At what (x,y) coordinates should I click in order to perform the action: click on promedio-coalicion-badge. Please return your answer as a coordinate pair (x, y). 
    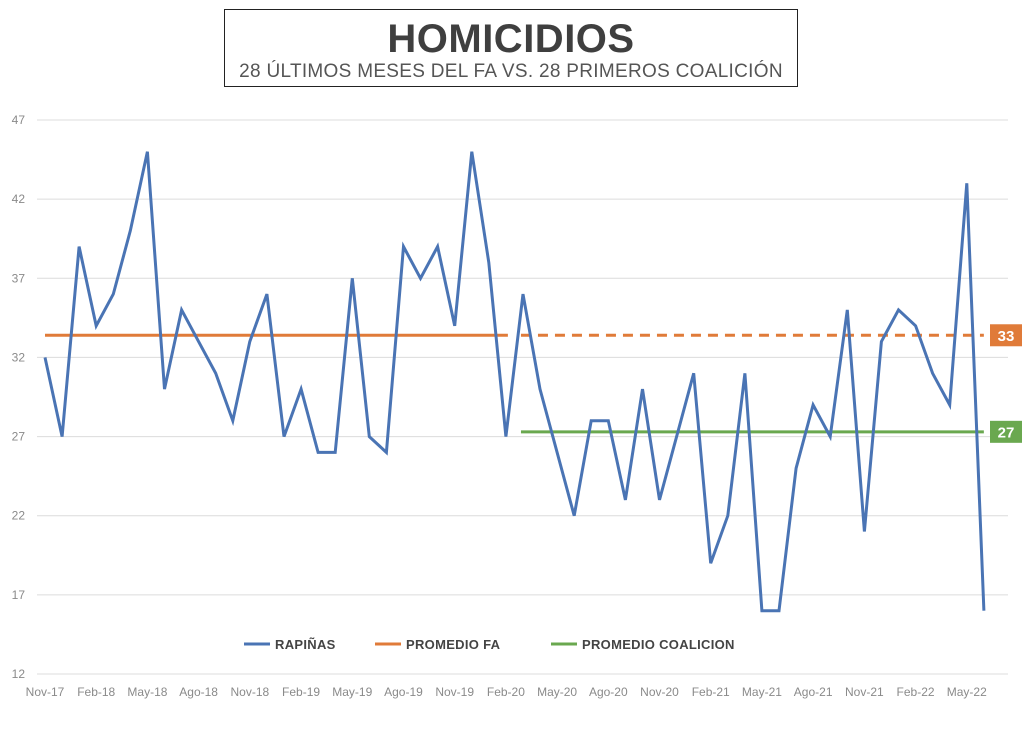
    Looking at the image, I should click on (1006, 431).